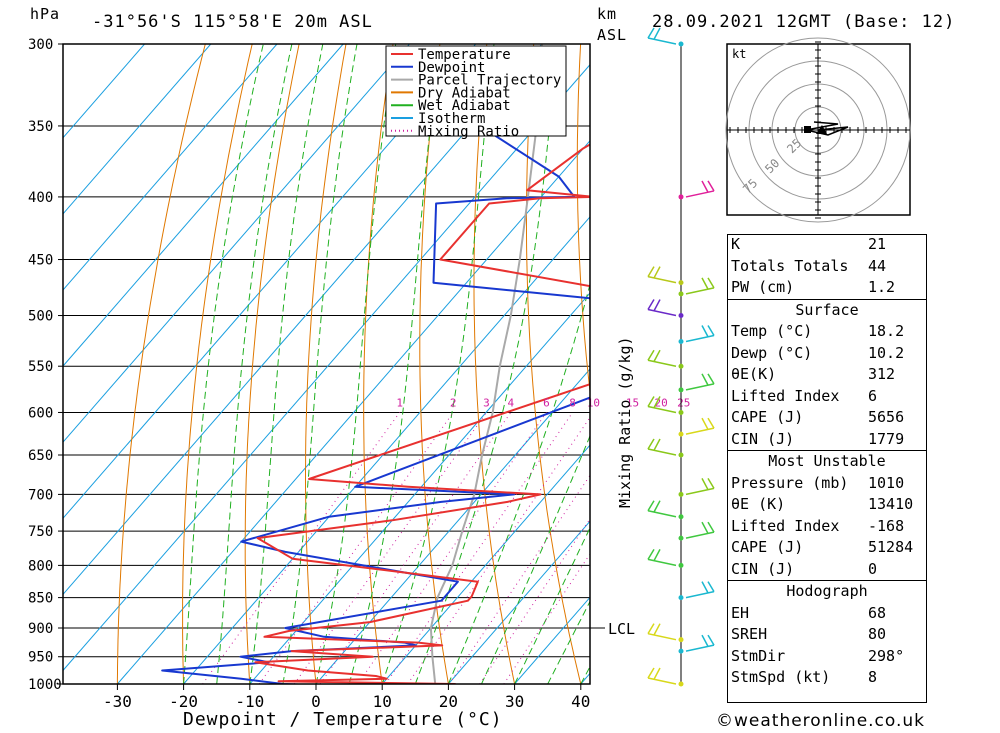 This screenshot has width=1000, height=733. What do you see at coordinates (882, 287) in the screenshot?
I see `index-value: 1.2` at bounding box center [882, 287].